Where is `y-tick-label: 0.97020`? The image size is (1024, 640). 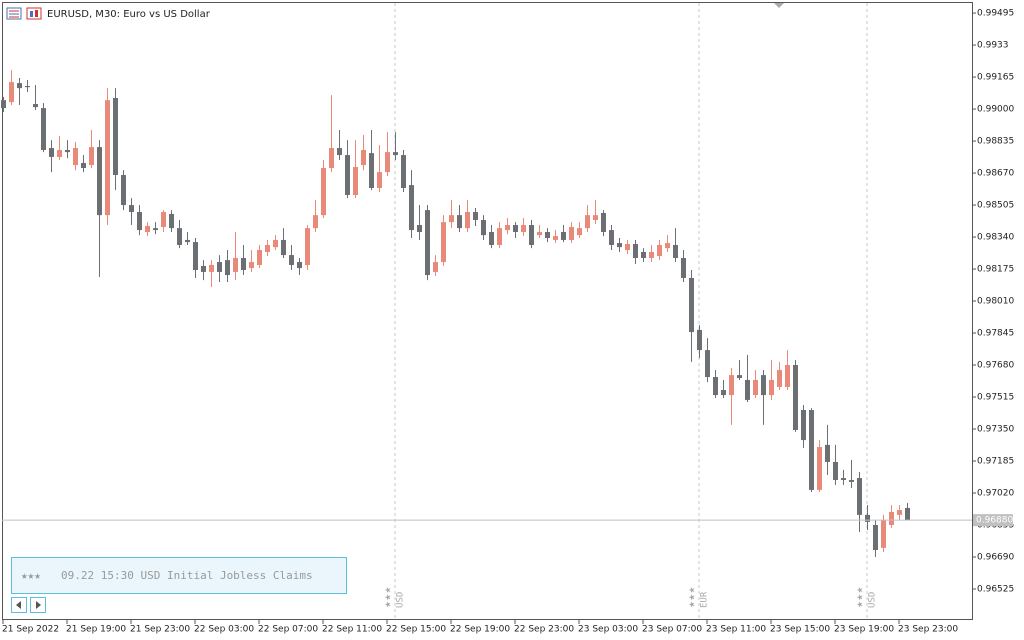 y-tick-label: 0.97020 is located at coordinates (995, 493).